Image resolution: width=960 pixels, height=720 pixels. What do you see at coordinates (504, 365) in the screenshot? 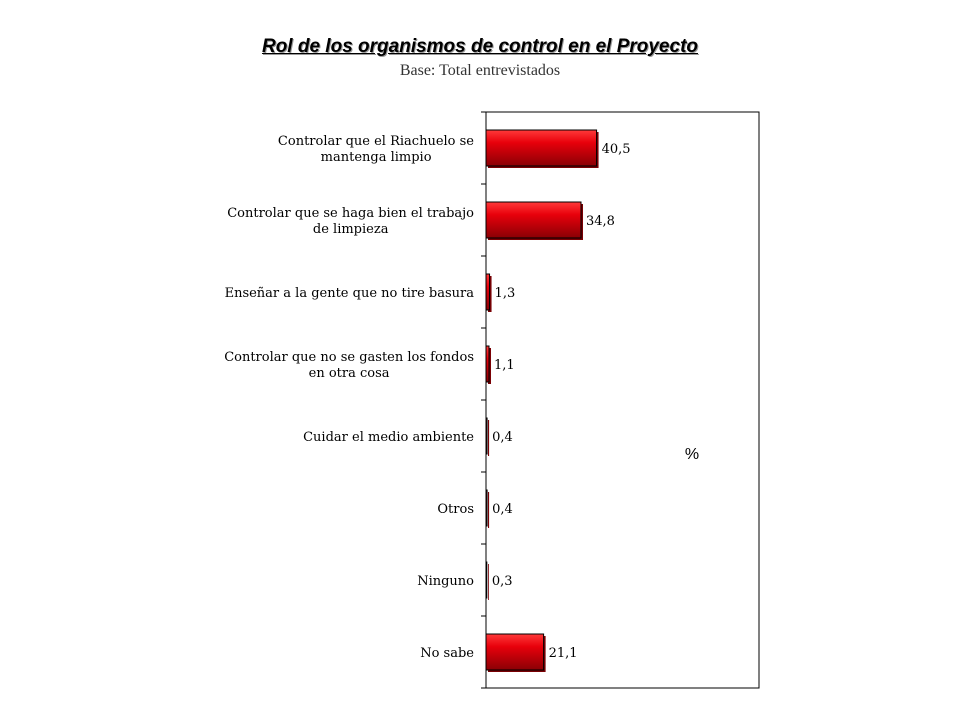
I see `data-label: 1,1` at bounding box center [504, 365].